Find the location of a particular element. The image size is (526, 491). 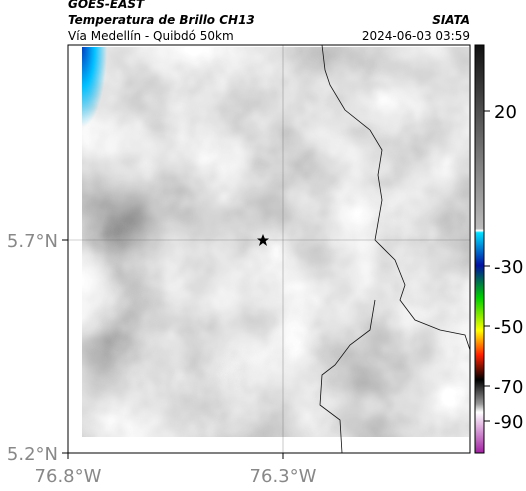

lon-label: 76.8°W is located at coordinates (68, 476).